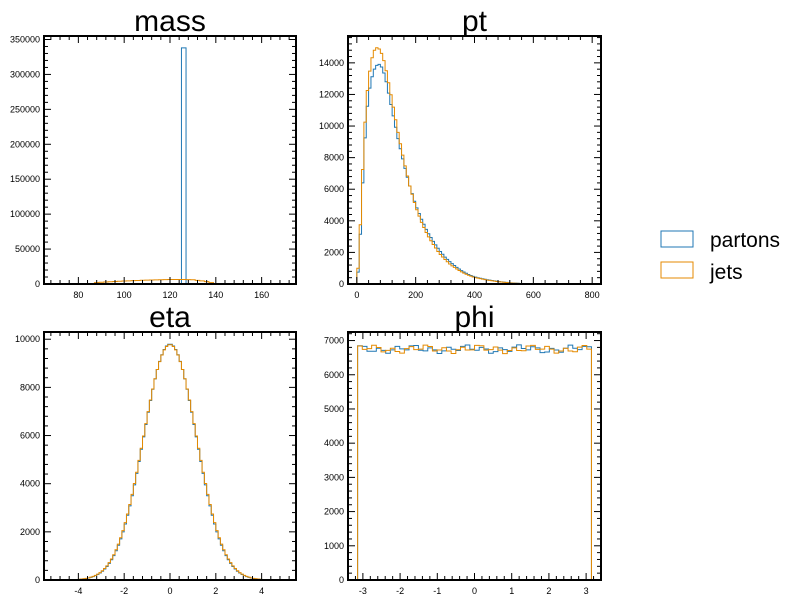 The width and height of the screenshot is (800, 603). I want to click on y-tick-label-pt: 0, so click(341, 284).